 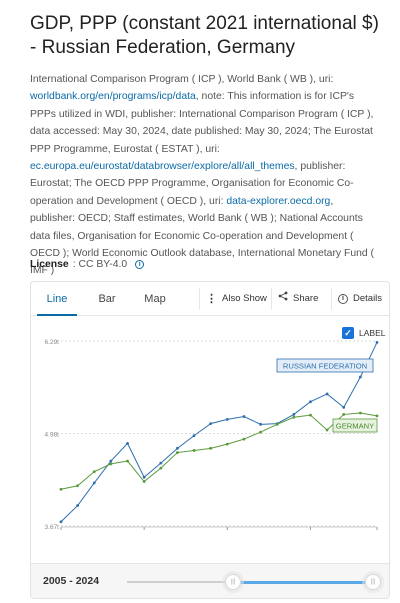 I want to click on y-tick-label: 4.98t, so click(x=52, y=435).